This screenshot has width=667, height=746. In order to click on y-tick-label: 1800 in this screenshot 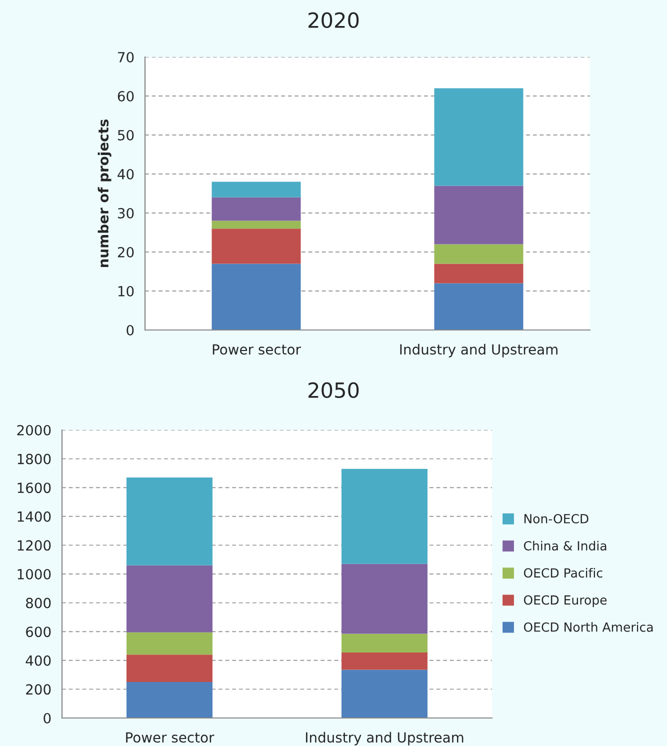, I will do `click(34, 459)`.